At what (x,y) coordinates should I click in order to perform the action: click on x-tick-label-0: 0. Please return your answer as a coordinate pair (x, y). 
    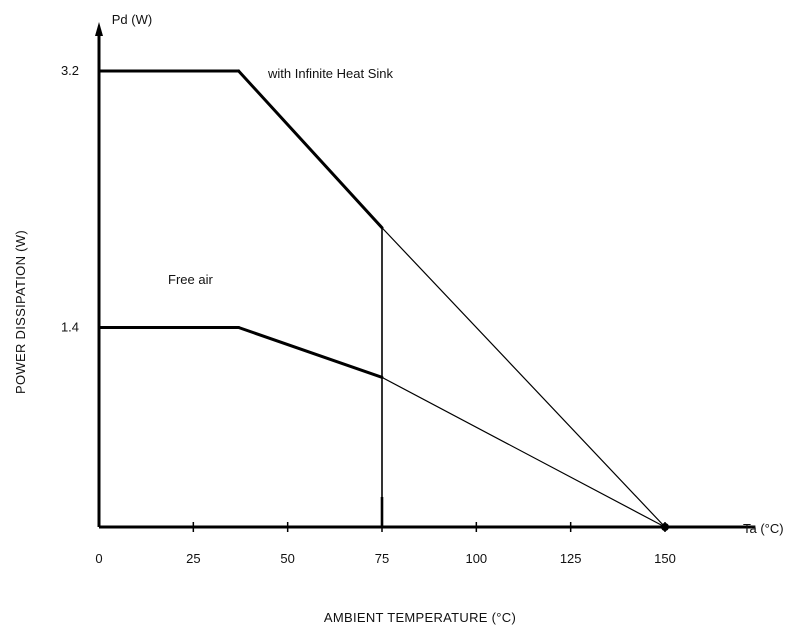
    Looking at the image, I should click on (98, 558).